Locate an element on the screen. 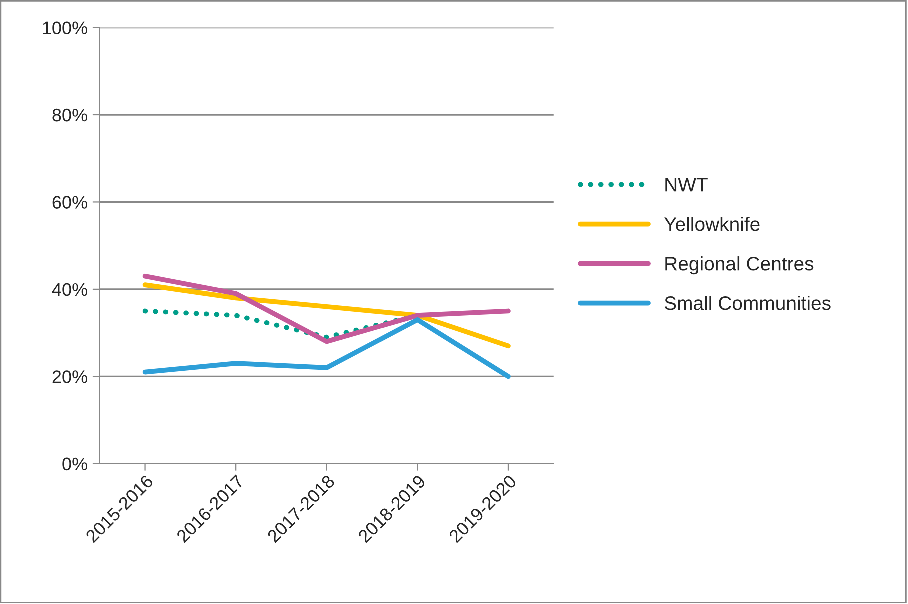 The image size is (908, 604). legend-label: Regional Centres is located at coordinates (740, 265).